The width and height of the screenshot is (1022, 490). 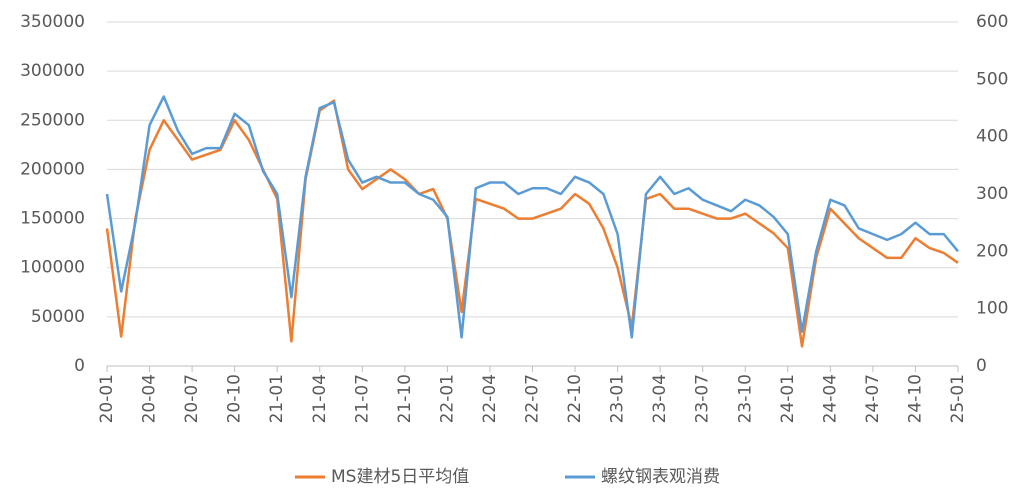 What do you see at coordinates (745, 398) in the screenshot?
I see `x-tick-label: 23-10` at bounding box center [745, 398].